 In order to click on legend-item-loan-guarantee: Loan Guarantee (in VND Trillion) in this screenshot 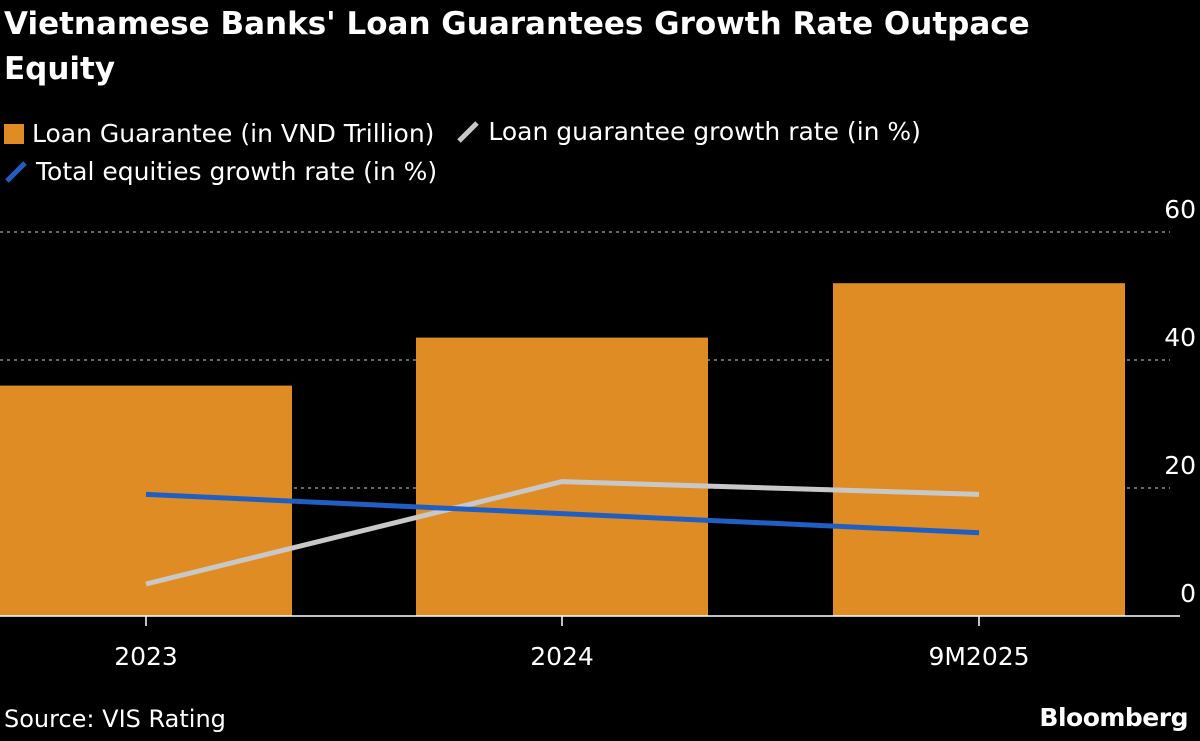, I will do `click(219, 134)`.